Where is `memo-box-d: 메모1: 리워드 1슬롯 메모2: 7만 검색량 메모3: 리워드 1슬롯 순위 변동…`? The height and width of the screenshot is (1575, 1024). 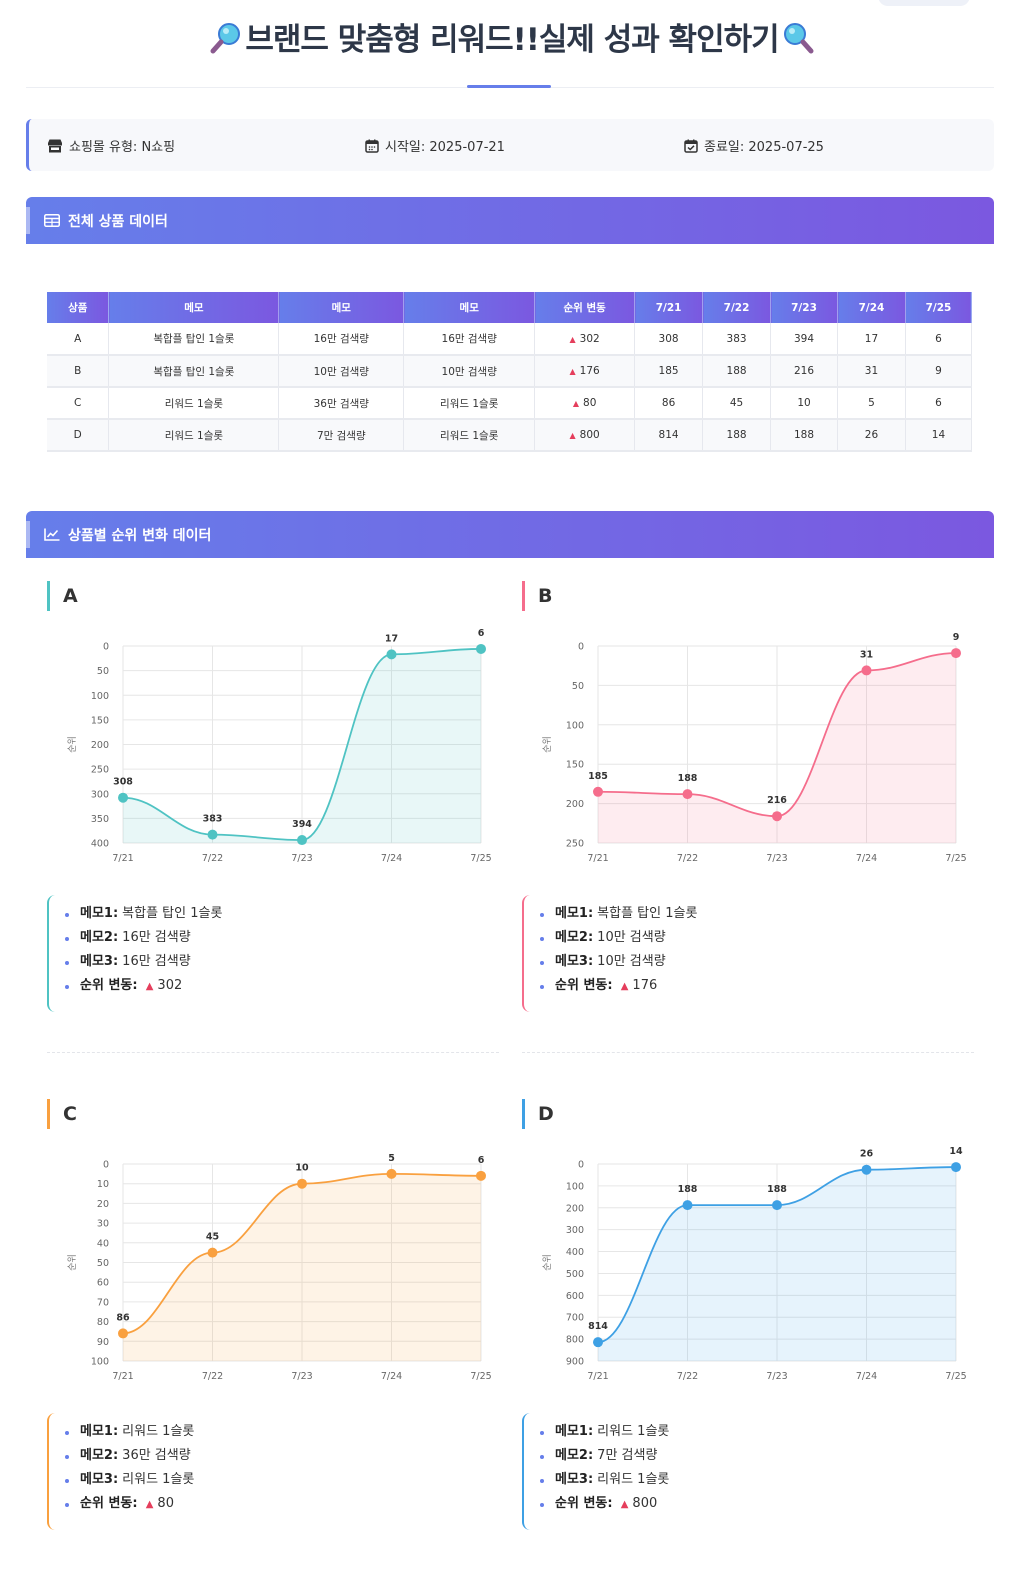 memo-box-d: 메모1: 리워드 1슬롯 메모2: 7만 검색량 메모3: 리워드 1슬롯 순위 변동… is located at coordinates (748, 1471).